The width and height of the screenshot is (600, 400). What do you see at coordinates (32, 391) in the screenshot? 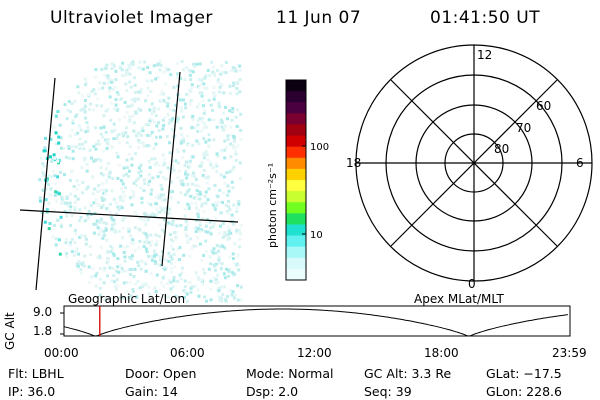
I see `ip-info: IP: 36.0` at bounding box center [32, 391].